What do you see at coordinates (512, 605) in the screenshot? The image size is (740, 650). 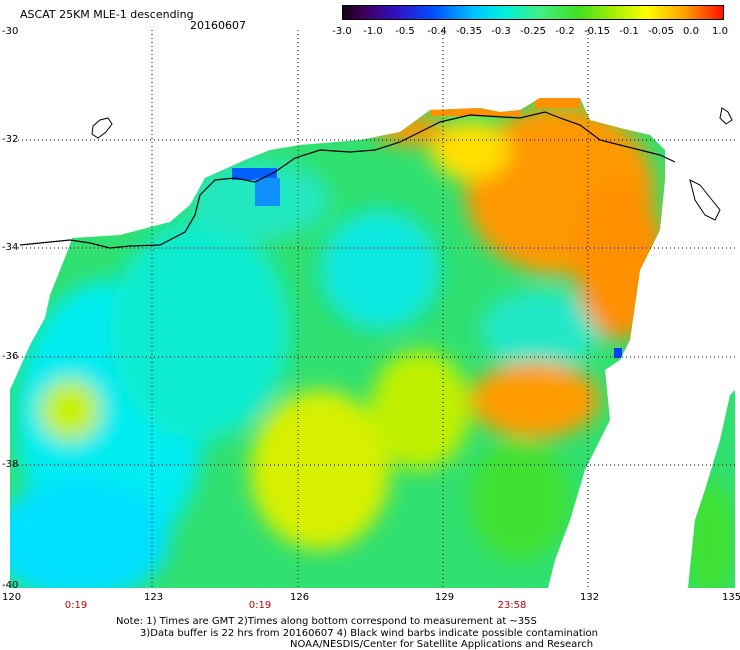 I see `pass-time: 23:58` at bounding box center [512, 605].